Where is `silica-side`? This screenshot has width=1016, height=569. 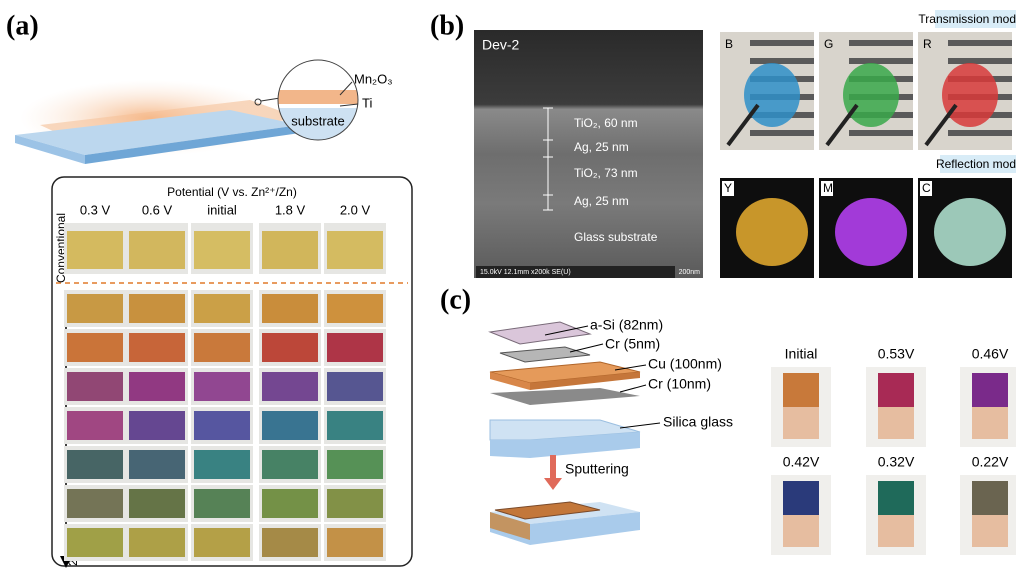
silica-side is located at coordinates (565, 445).